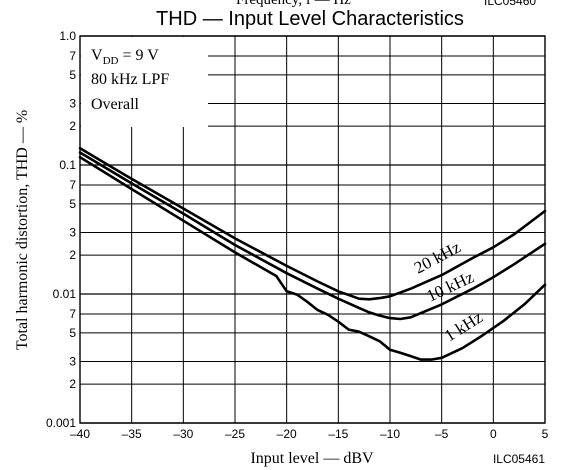 Image resolution: width=571 pixels, height=470 pixels. What do you see at coordinates (390, 434) in the screenshot?
I see `x-tick-label: –10` at bounding box center [390, 434].